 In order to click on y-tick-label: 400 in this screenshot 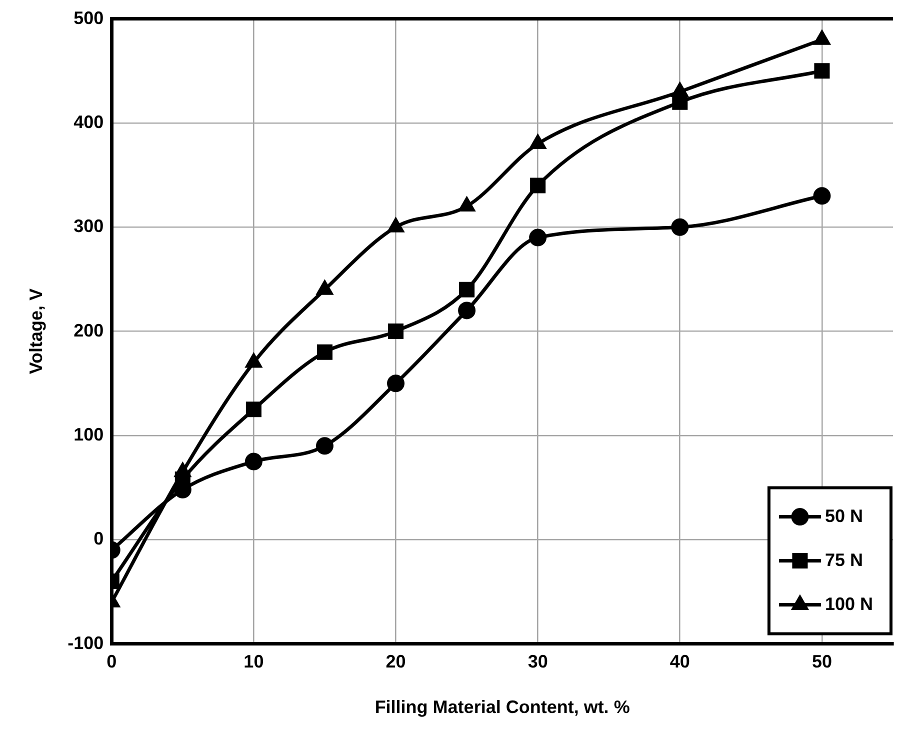, I will do `click(89, 122)`.